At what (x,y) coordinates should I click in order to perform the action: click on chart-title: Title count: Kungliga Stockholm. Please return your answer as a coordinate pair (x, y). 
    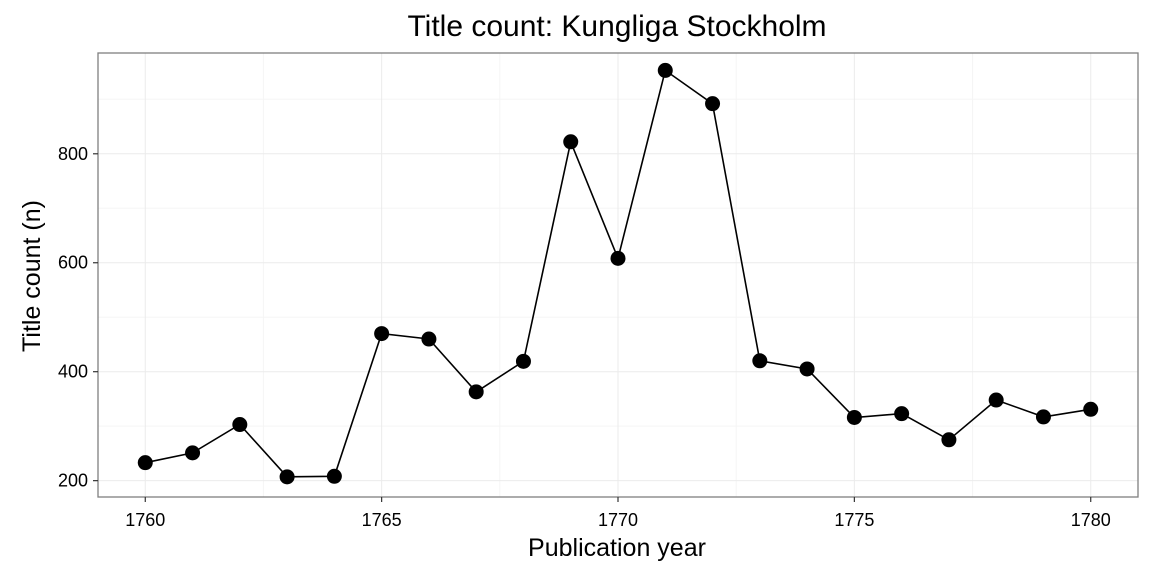
    Looking at the image, I should click on (616, 26).